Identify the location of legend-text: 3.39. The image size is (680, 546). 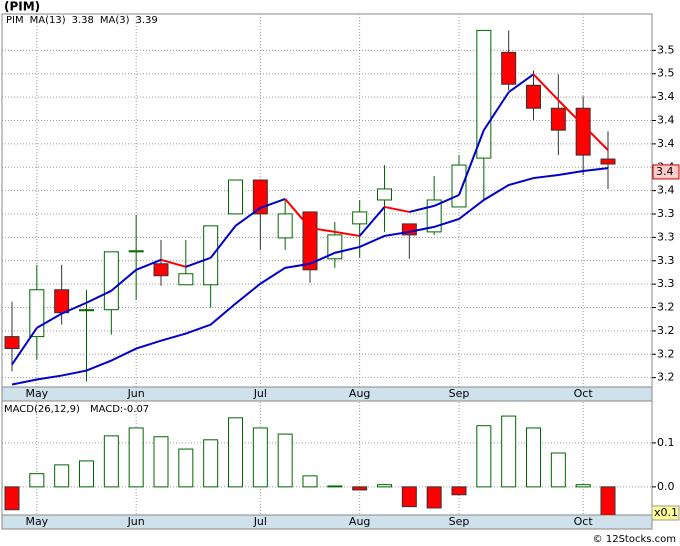
(147, 20).